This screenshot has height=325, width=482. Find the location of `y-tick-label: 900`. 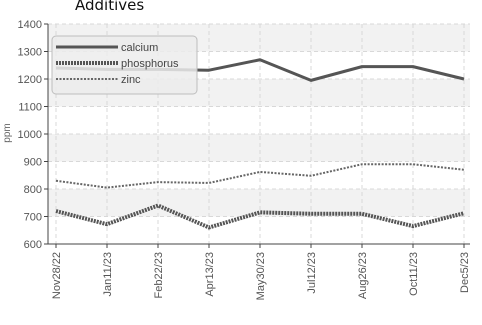

y-tick-label: 900 is located at coordinates (33, 163).